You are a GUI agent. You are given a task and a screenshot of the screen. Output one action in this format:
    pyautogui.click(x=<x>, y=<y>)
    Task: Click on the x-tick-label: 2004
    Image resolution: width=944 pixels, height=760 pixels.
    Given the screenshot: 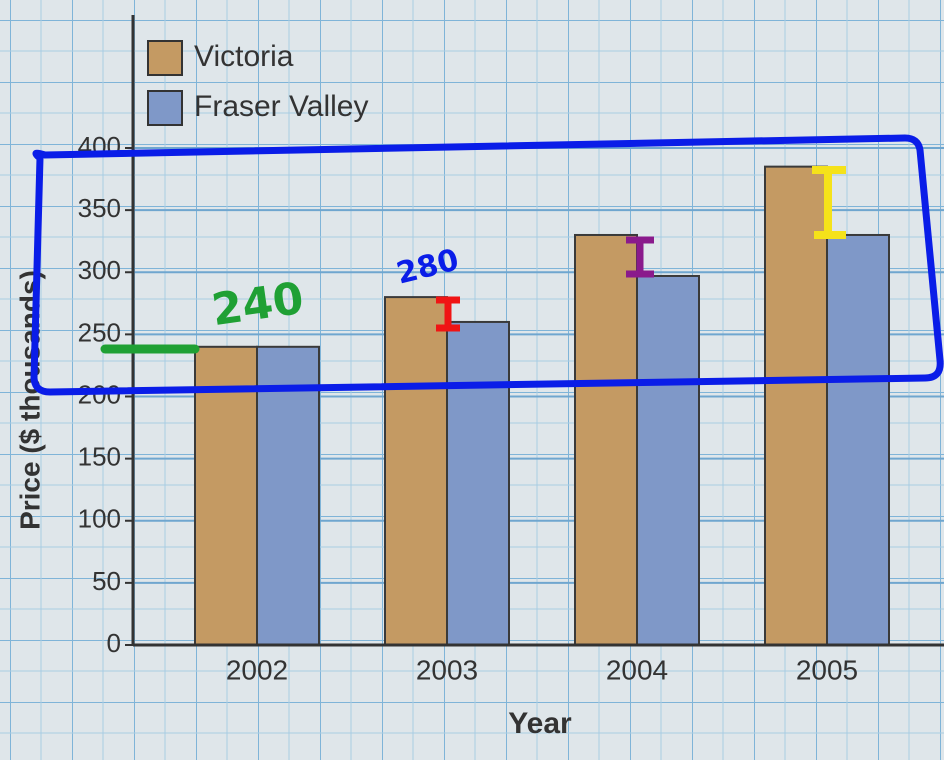 What is the action you would take?
    pyautogui.click(x=637, y=669)
    